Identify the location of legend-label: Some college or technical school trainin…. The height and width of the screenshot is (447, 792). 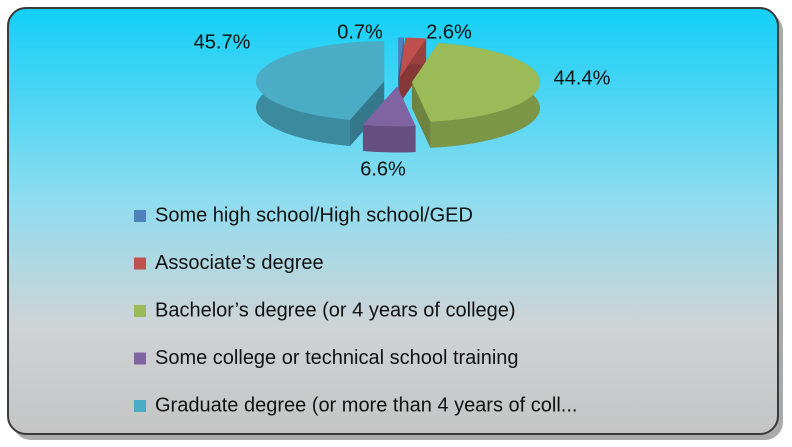
(337, 358).